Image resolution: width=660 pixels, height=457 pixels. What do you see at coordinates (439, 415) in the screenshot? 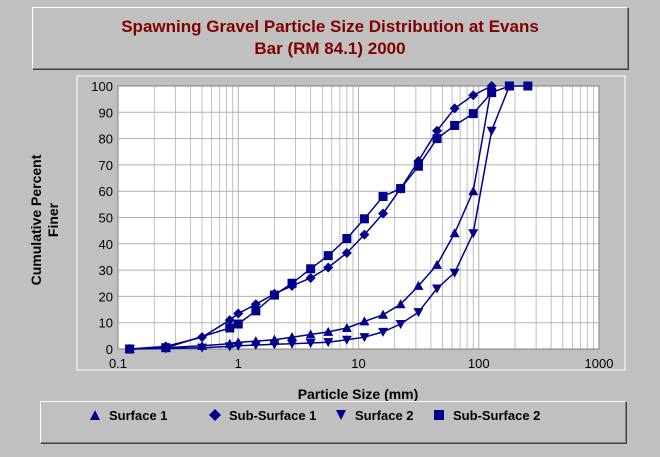
I see `square-icon` at bounding box center [439, 415].